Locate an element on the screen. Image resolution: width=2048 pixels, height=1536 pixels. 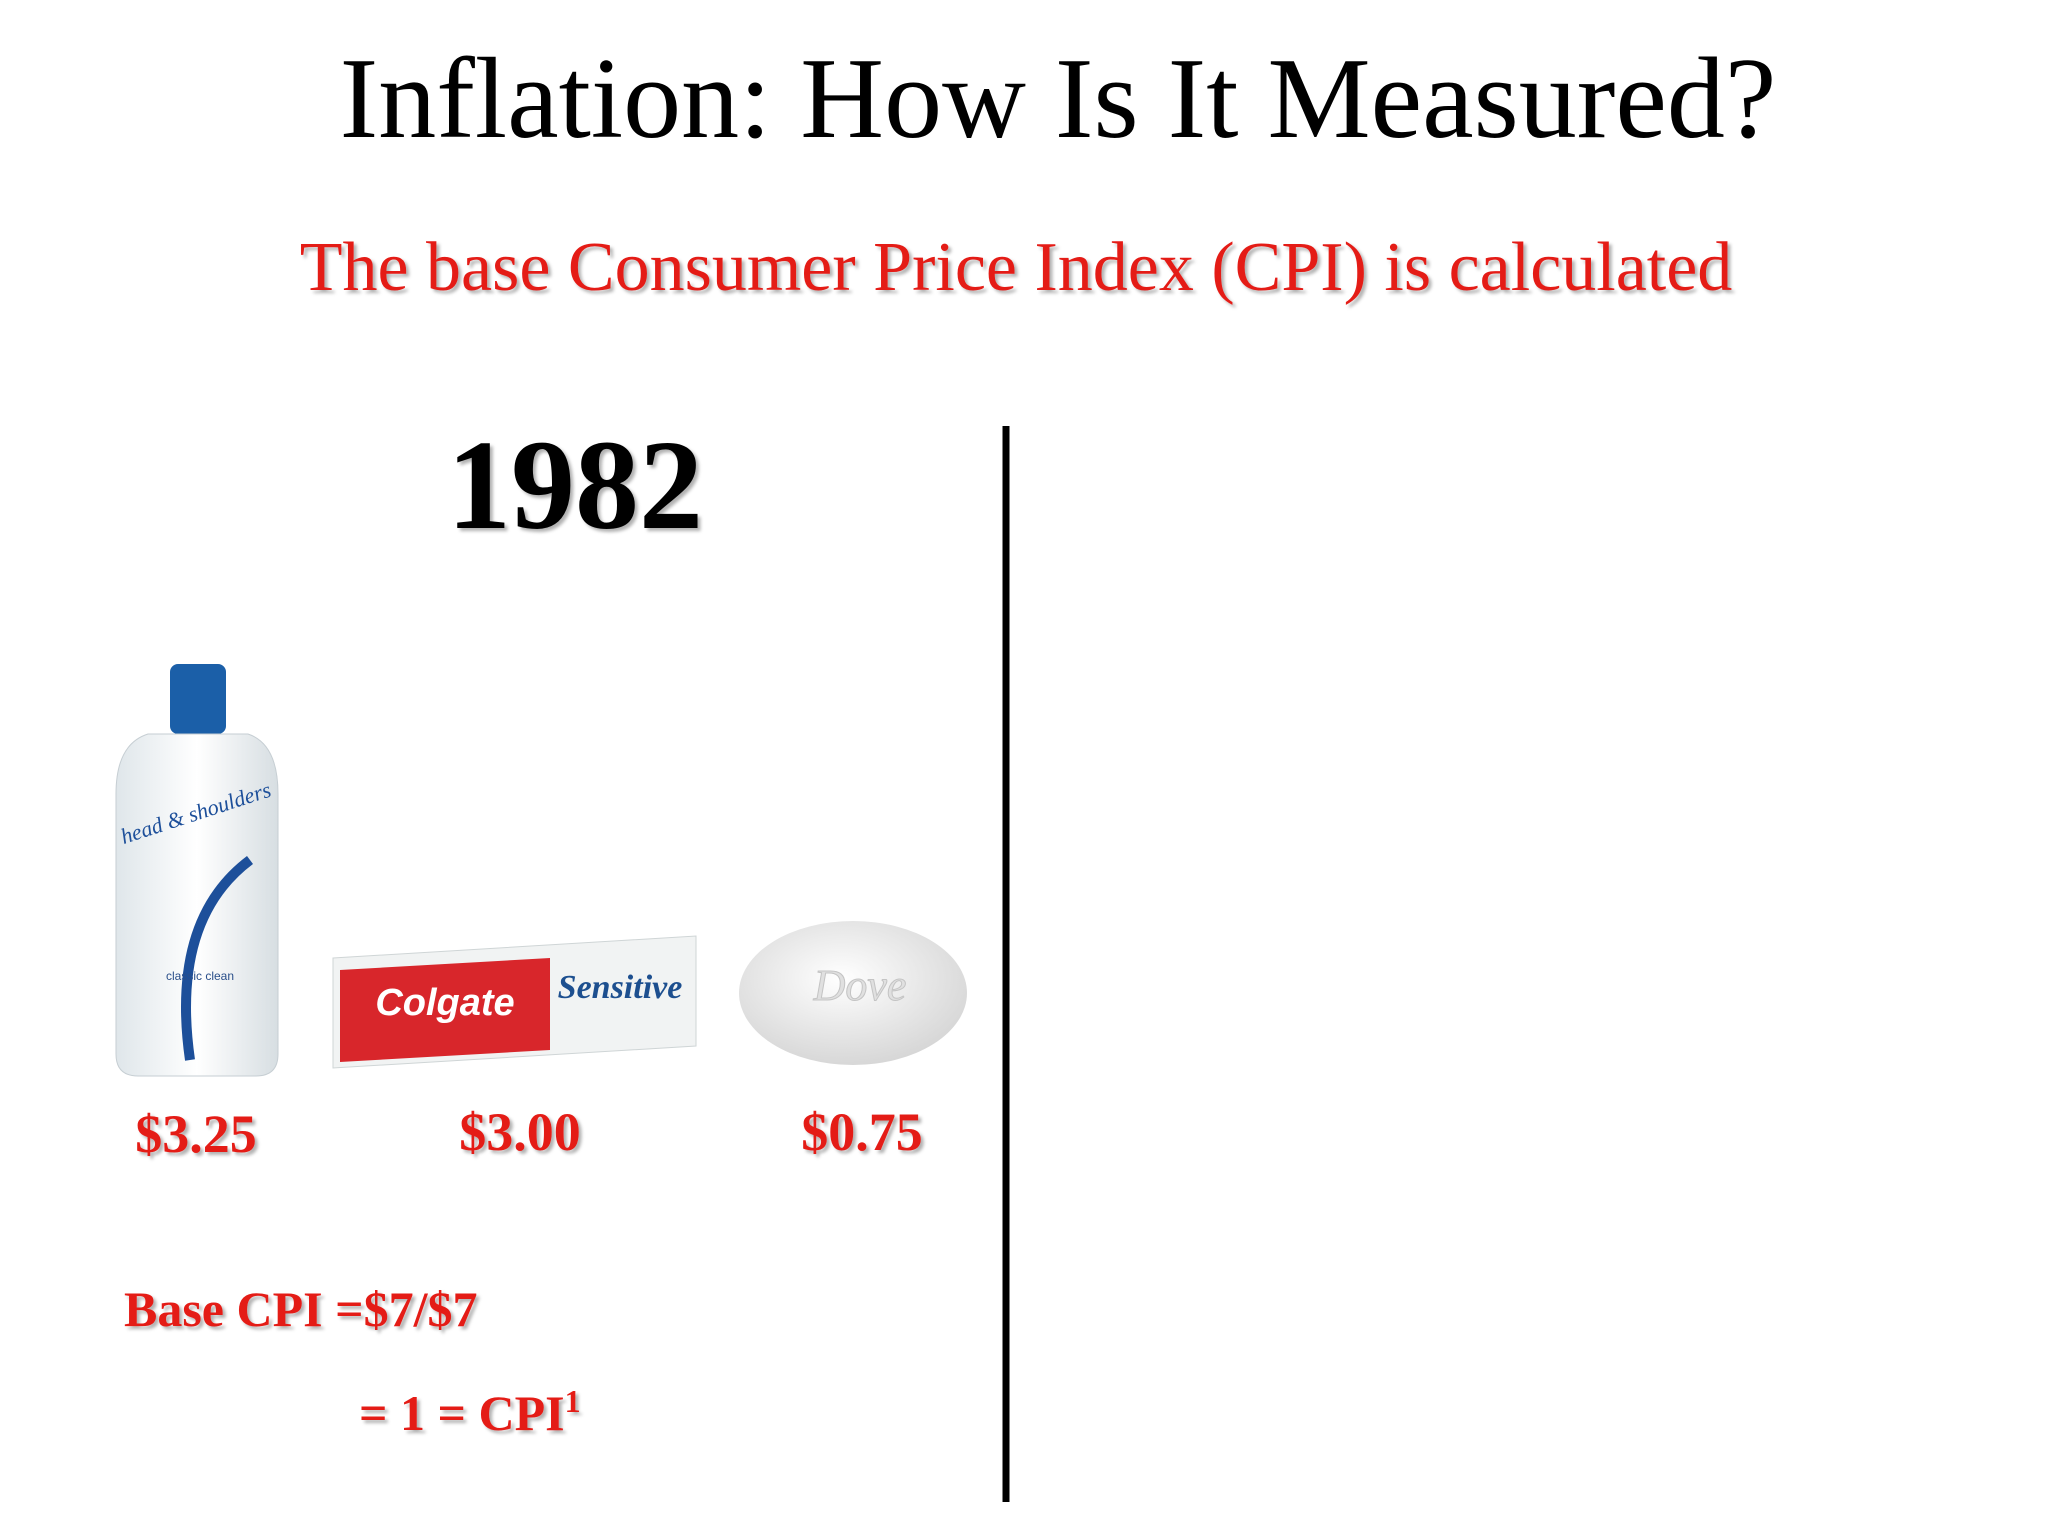
toothpaste-variant: Sensitive is located at coordinates (620, 987).